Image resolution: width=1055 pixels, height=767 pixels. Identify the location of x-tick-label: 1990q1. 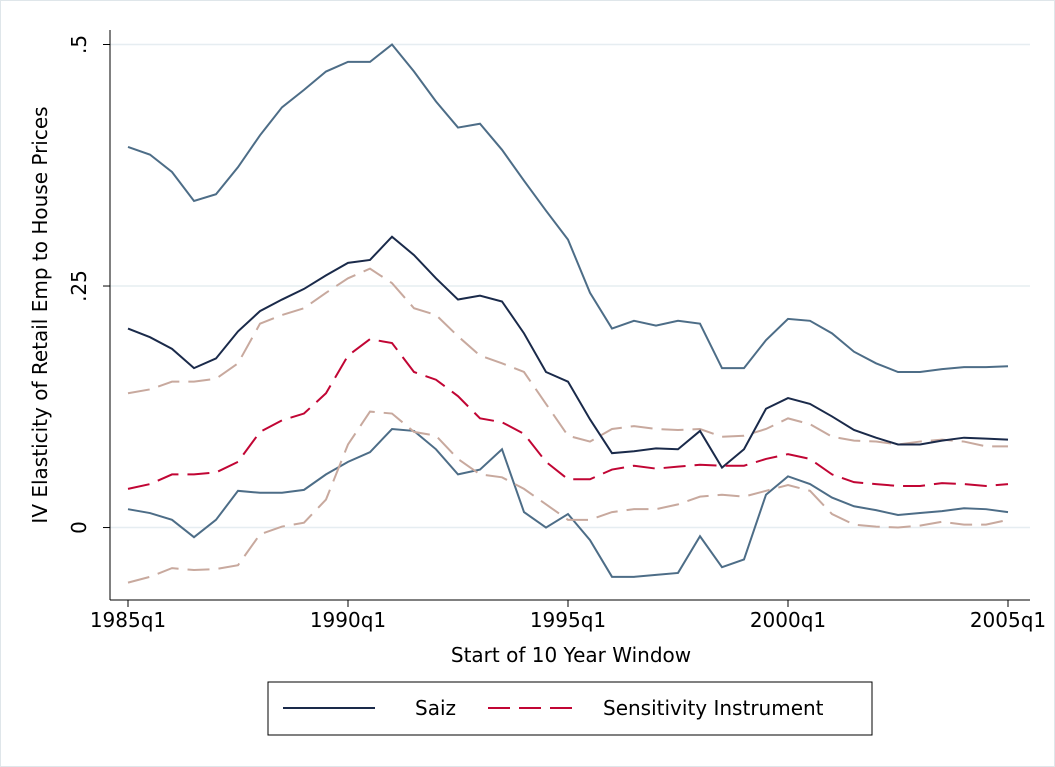
(348, 620).